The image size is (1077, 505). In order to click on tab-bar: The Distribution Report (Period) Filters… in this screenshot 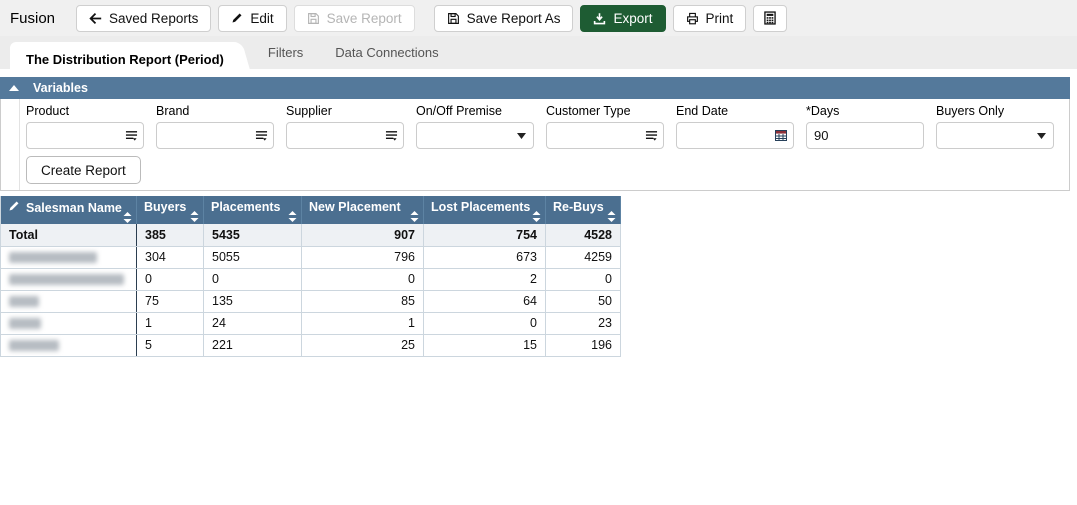, I will do `click(538, 56)`.